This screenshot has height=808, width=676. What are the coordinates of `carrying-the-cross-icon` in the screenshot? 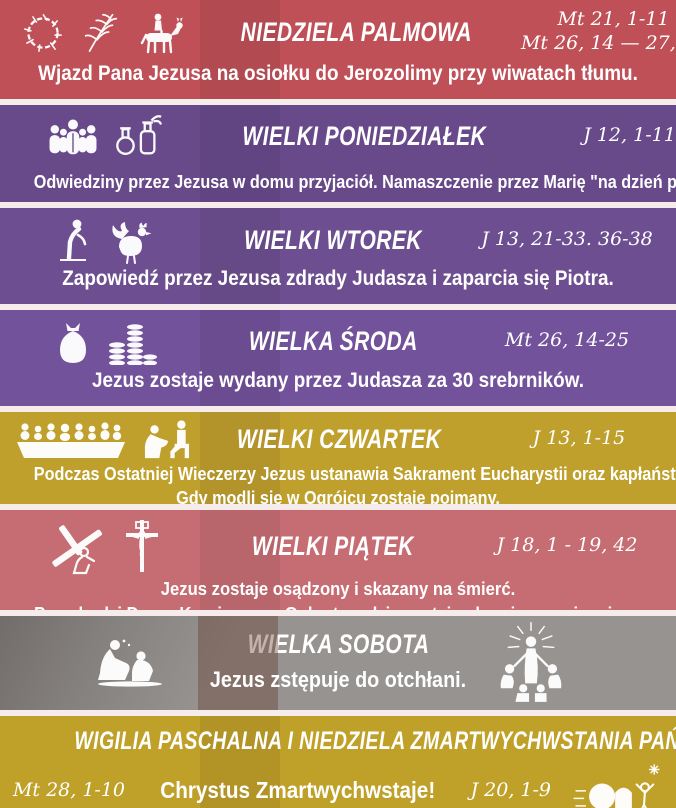 It's located at (79, 548).